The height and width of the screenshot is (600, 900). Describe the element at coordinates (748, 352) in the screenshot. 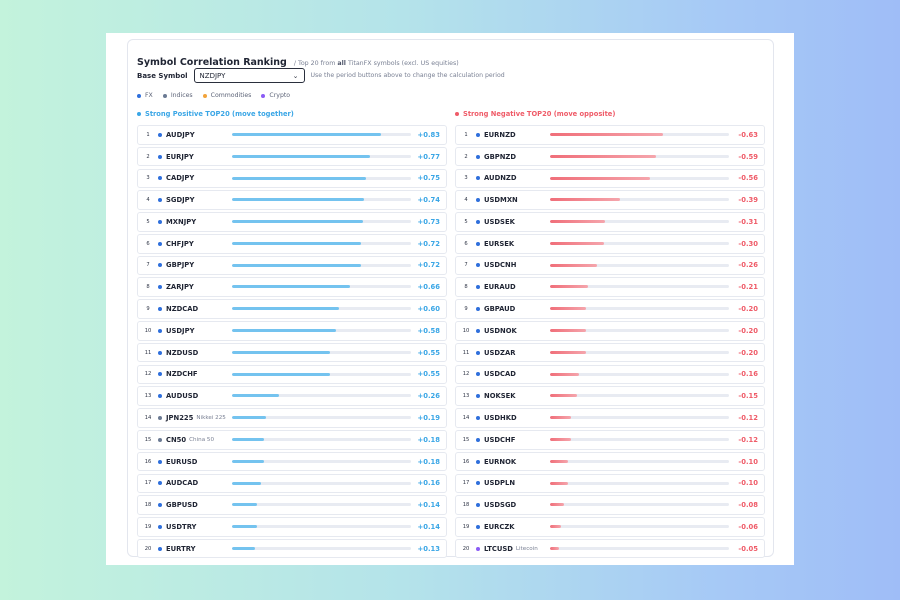

I see `correlation-value: -0.20` at that location.